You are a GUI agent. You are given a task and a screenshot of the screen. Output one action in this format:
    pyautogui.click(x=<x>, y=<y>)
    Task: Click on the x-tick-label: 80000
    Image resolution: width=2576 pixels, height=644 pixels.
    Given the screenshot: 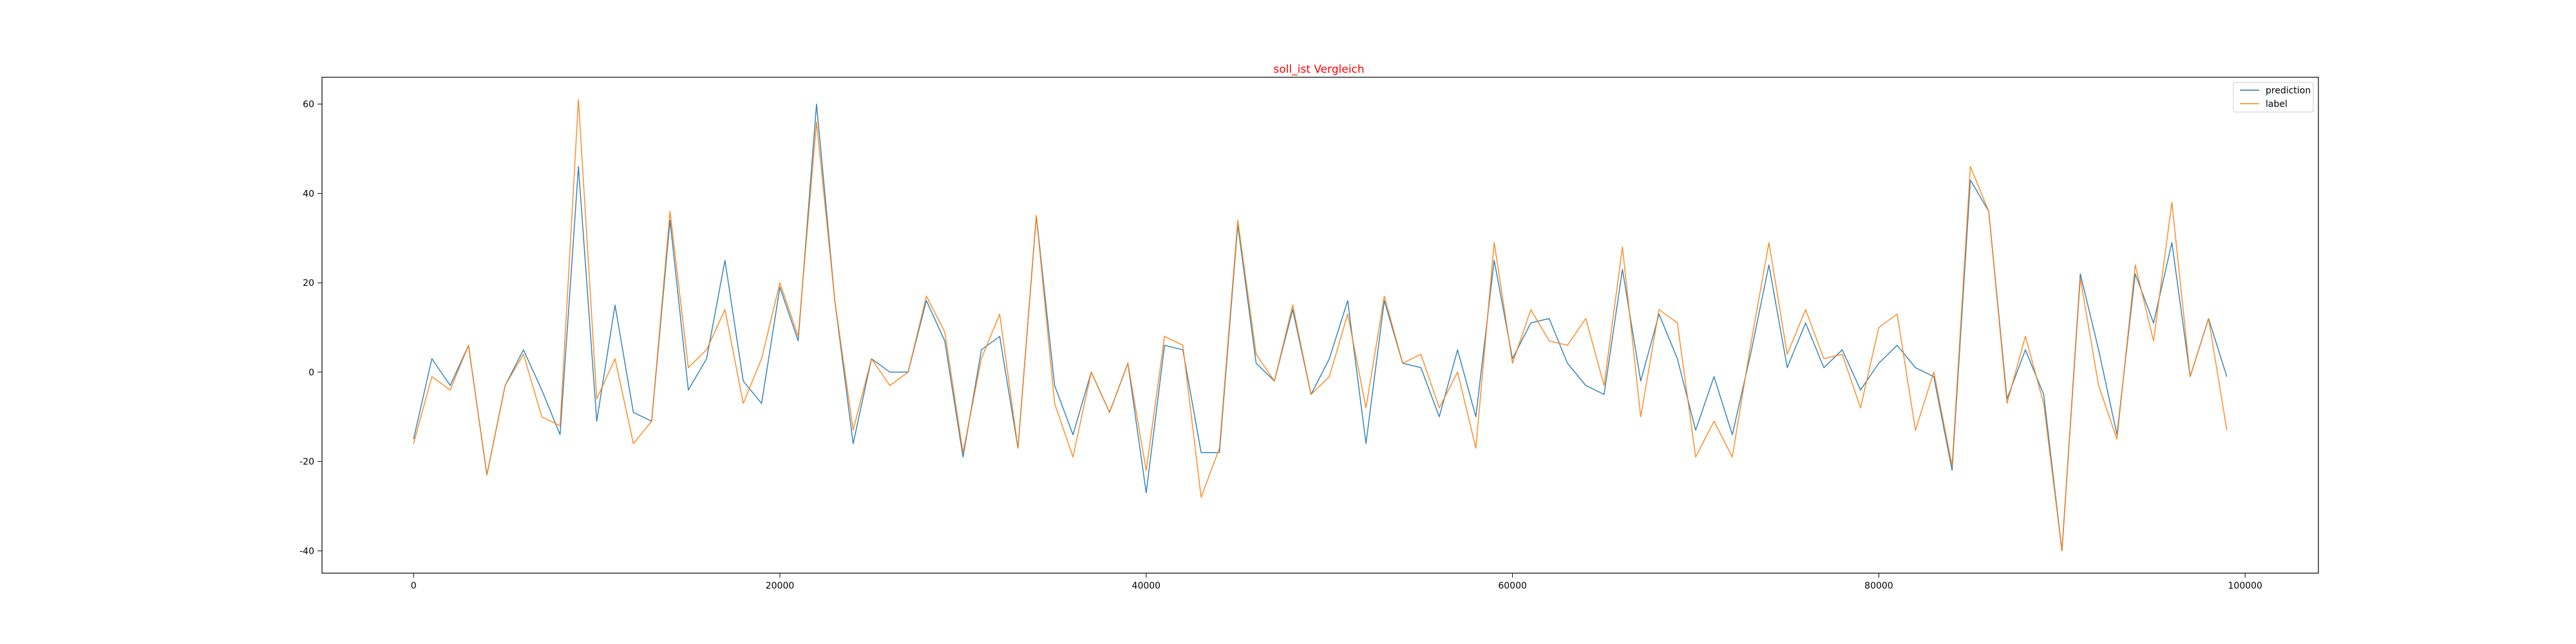 What is the action you would take?
    pyautogui.click(x=1878, y=586)
    